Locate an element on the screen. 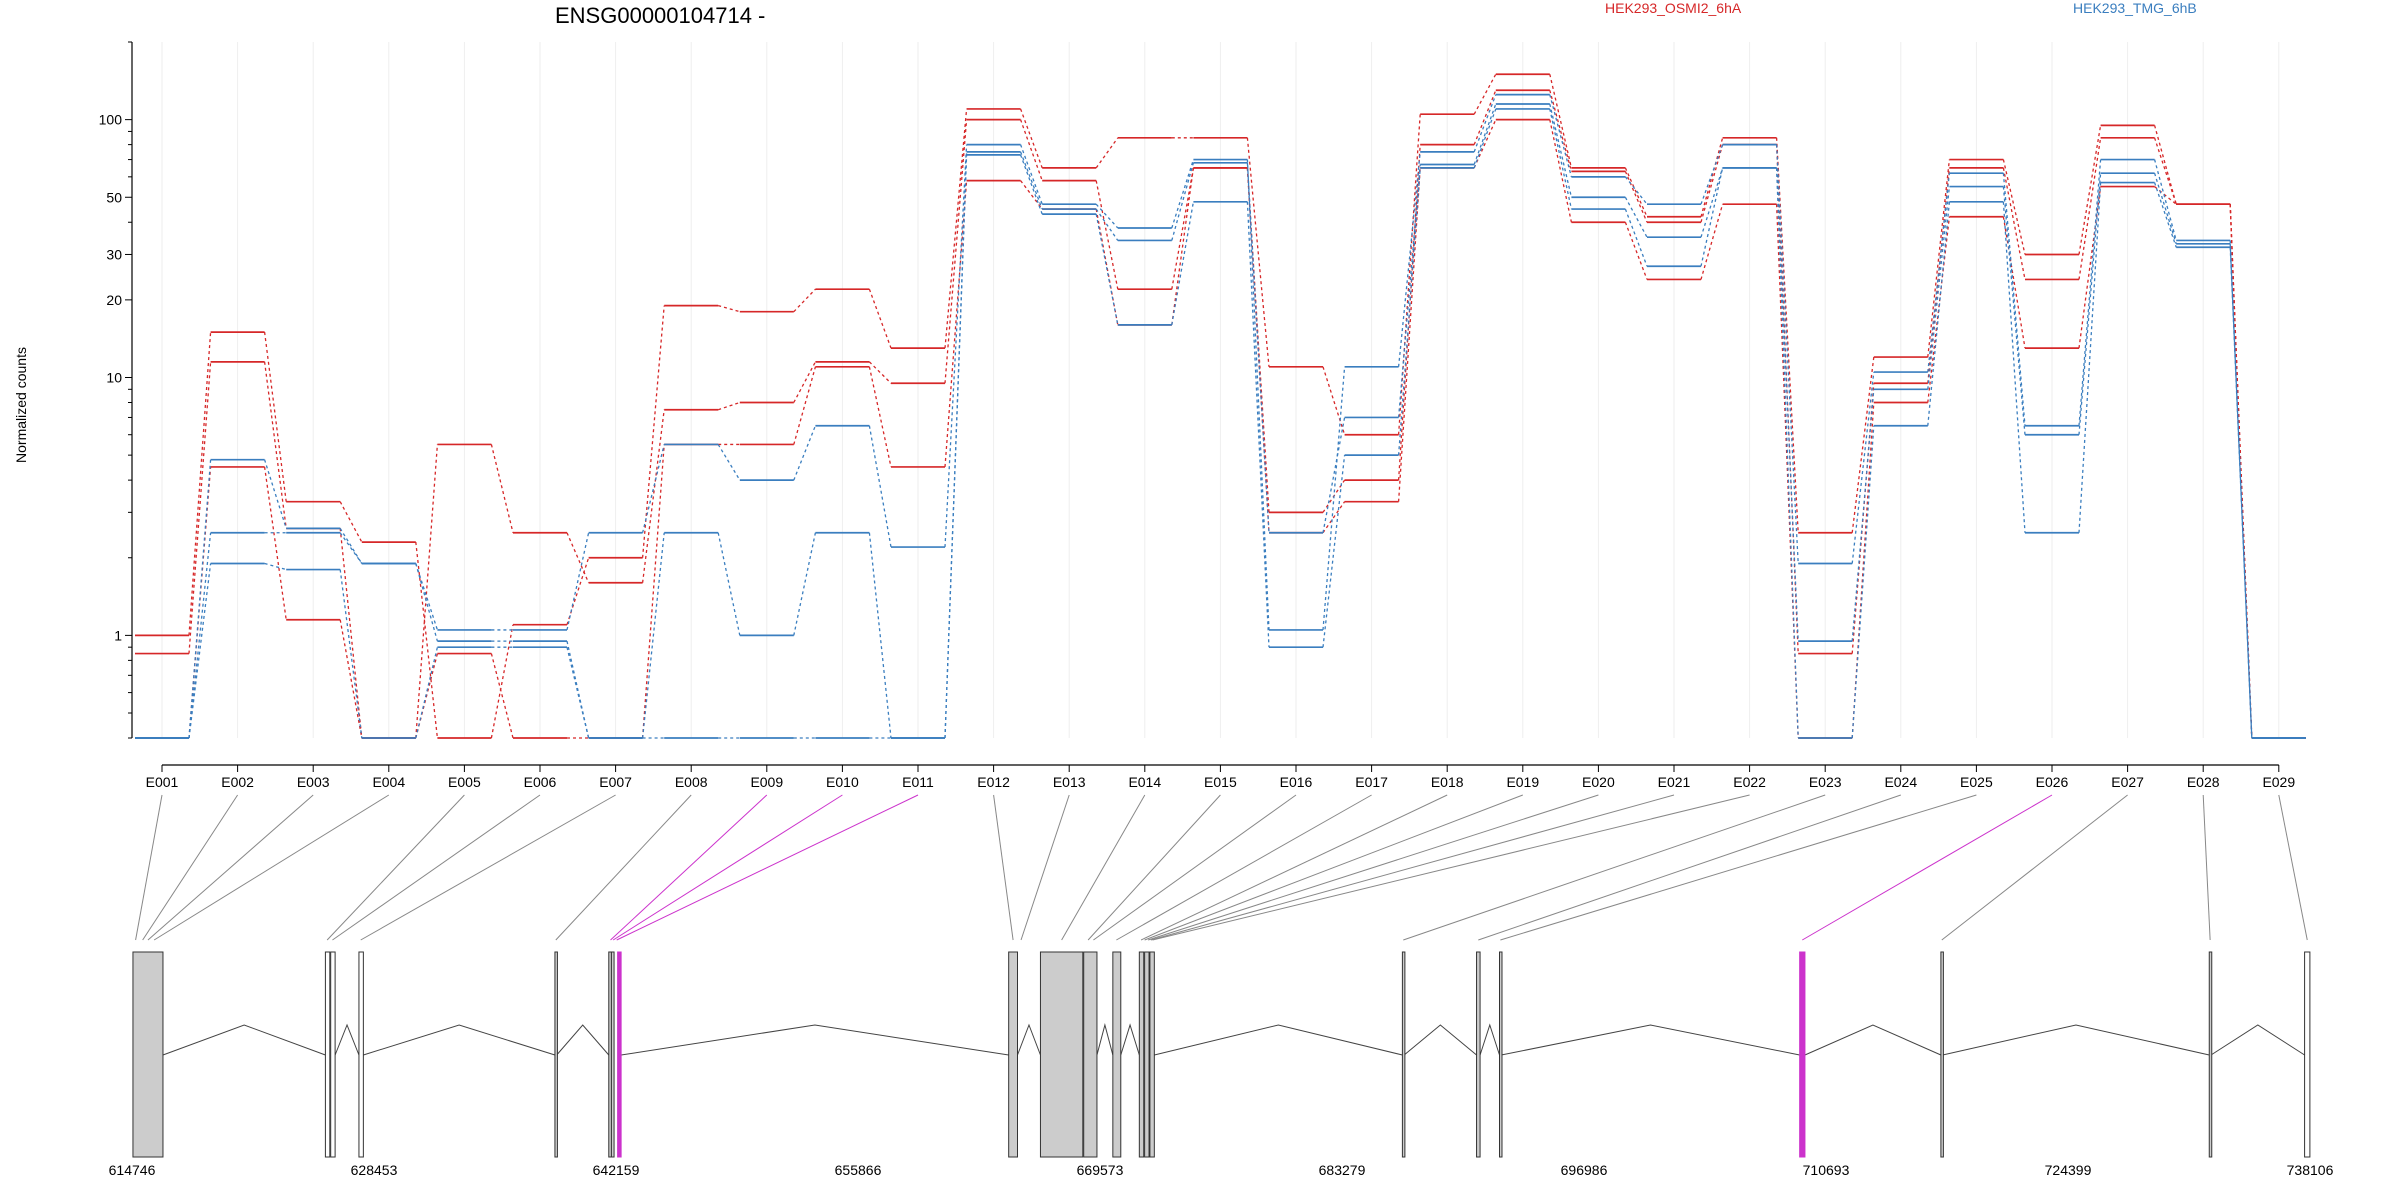 The height and width of the screenshot is (1200, 2400). y-tick-label: 100 is located at coordinates (111, 120).